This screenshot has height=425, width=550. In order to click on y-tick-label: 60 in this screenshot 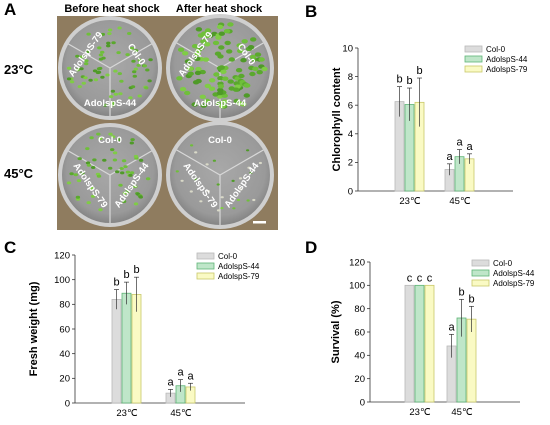, I will do `click(359, 332)`.